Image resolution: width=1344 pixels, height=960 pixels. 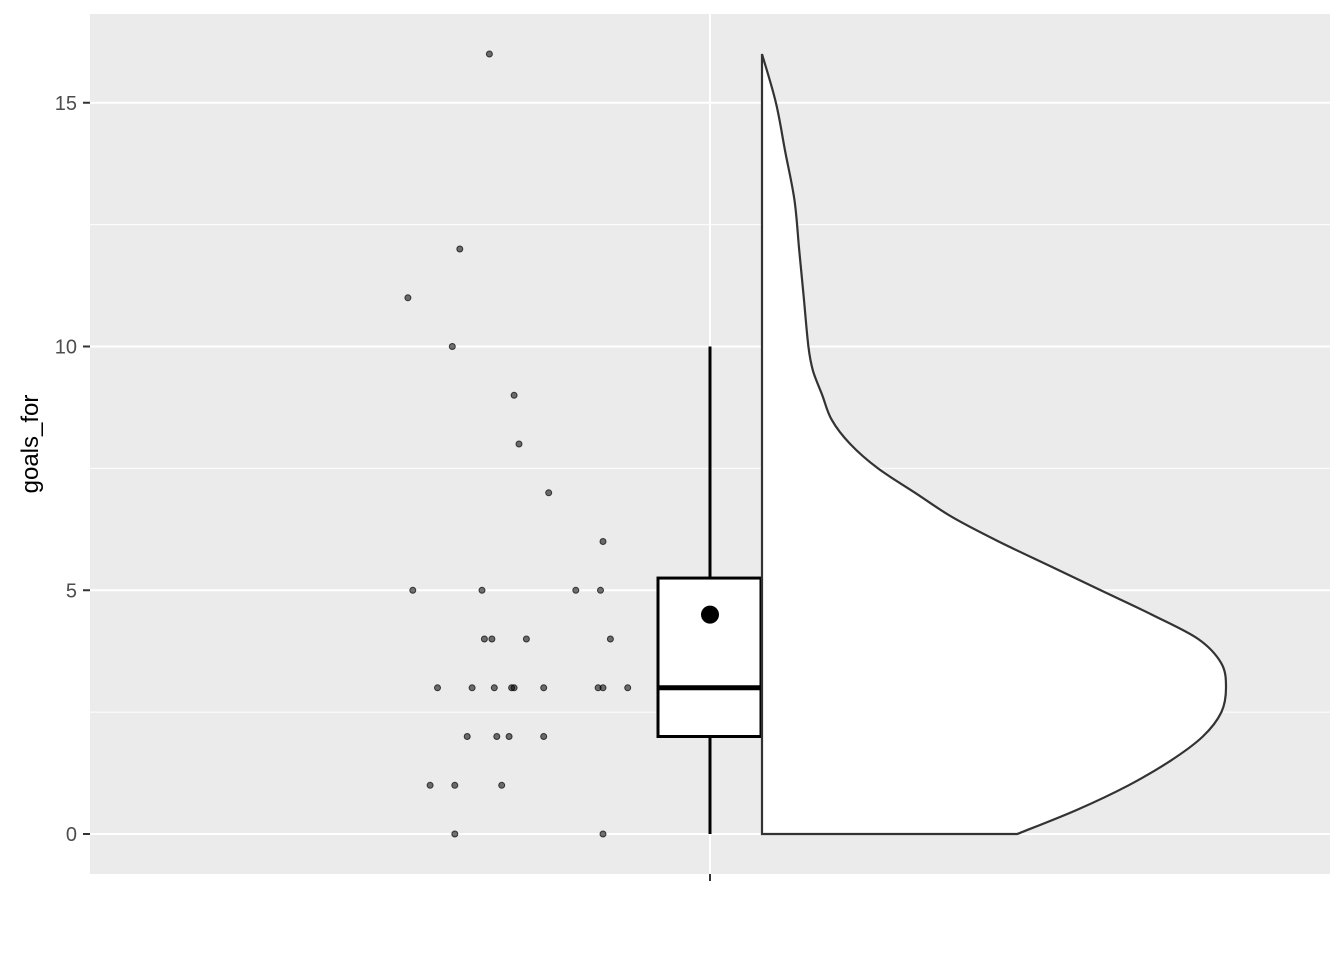 I want to click on y-tick-label: 10, so click(x=66, y=348).